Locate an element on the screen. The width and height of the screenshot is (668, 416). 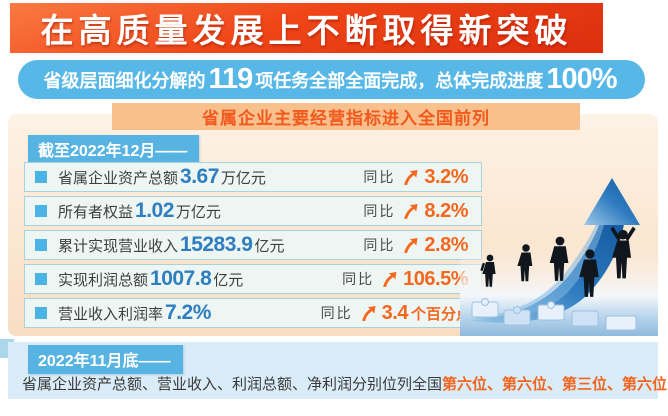
progress-value: 100% is located at coordinates (581, 79).